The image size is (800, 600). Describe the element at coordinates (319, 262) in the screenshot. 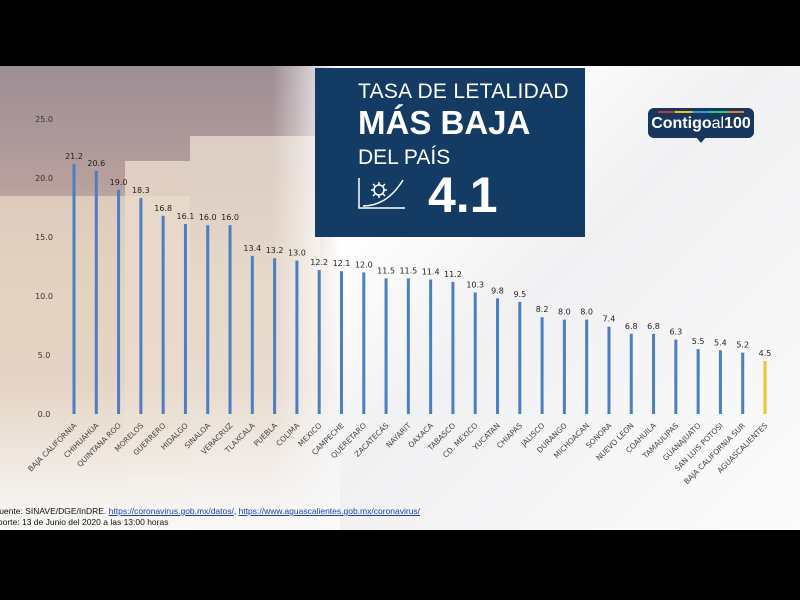

I see `data-label: 12.2` at that location.